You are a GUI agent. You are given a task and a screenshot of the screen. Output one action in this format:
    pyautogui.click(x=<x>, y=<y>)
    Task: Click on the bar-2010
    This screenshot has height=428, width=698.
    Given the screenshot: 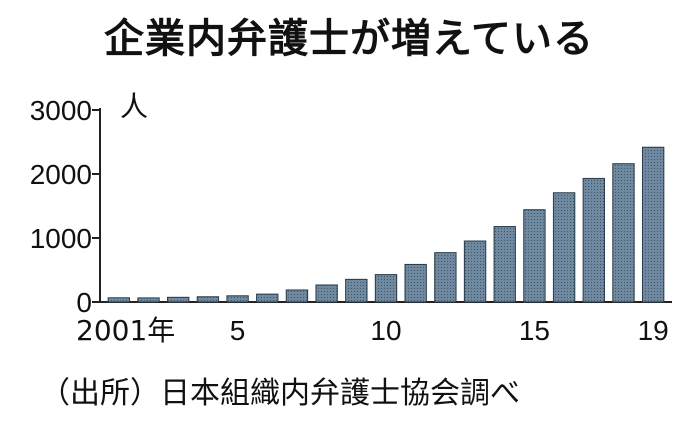 What is the action you would take?
    pyautogui.click(x=386, y=288)
    